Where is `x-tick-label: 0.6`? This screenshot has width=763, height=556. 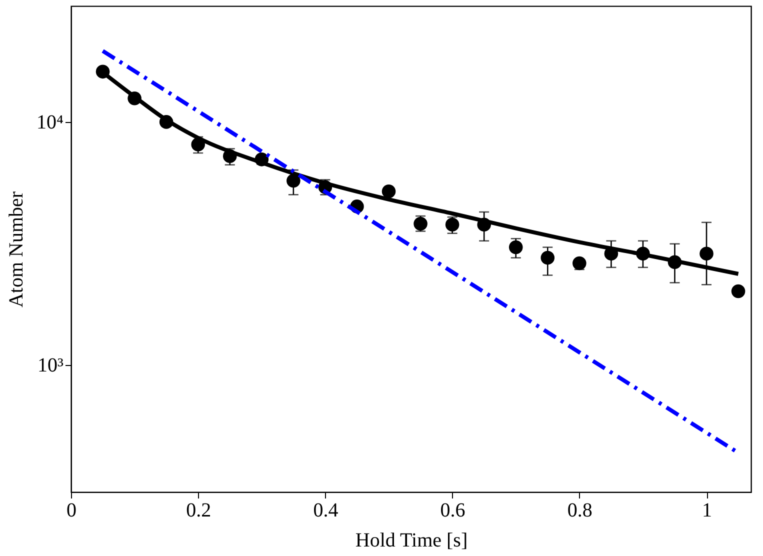 x-tick-label: 0.6 is located at coordinates (453, 511).